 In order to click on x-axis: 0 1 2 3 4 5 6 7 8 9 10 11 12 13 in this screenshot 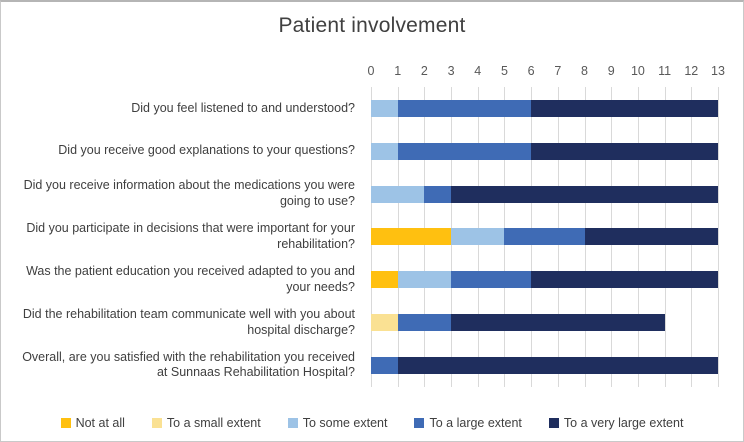, I will do `click(546, 68)`.